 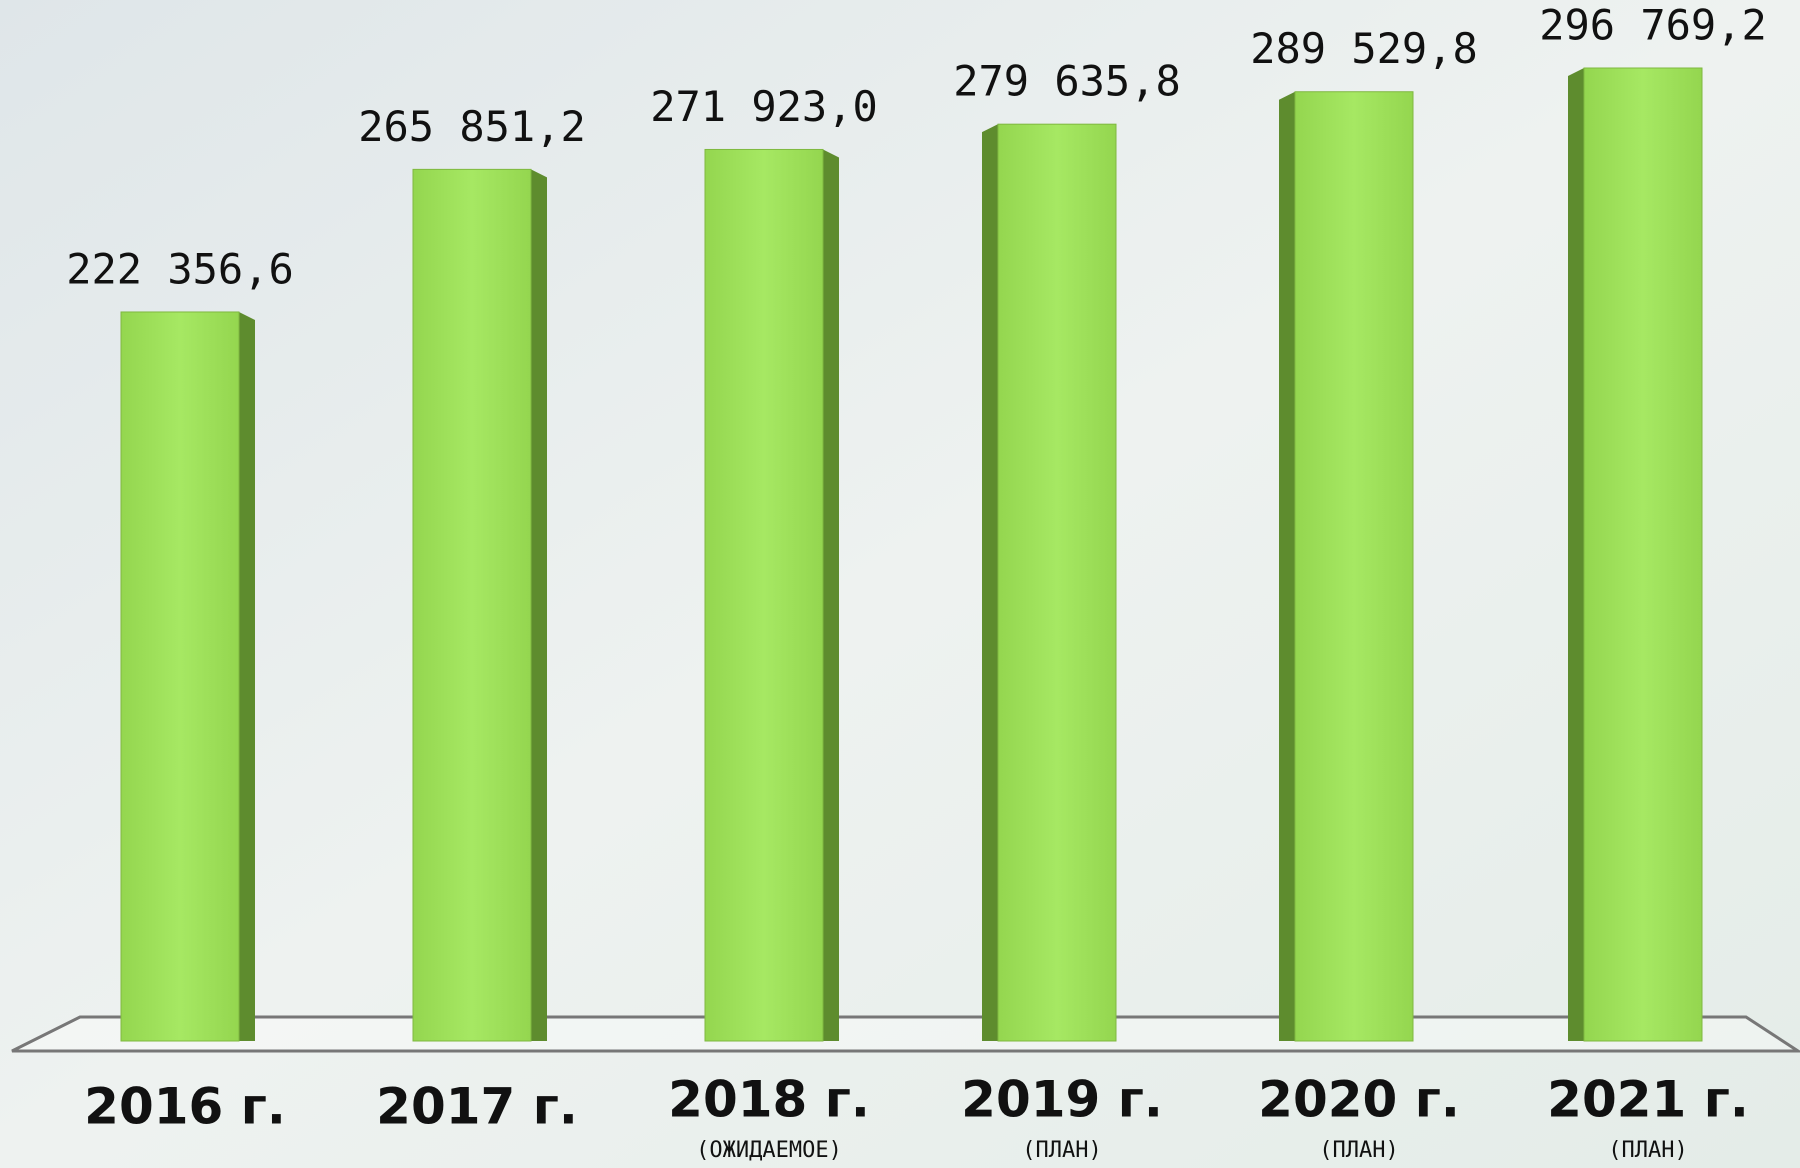 What do you see at coordinates (1062, 1100) in the screenshot?
I see `x-tick-label: 2019 г.` at bounding box center [1062, 1100].